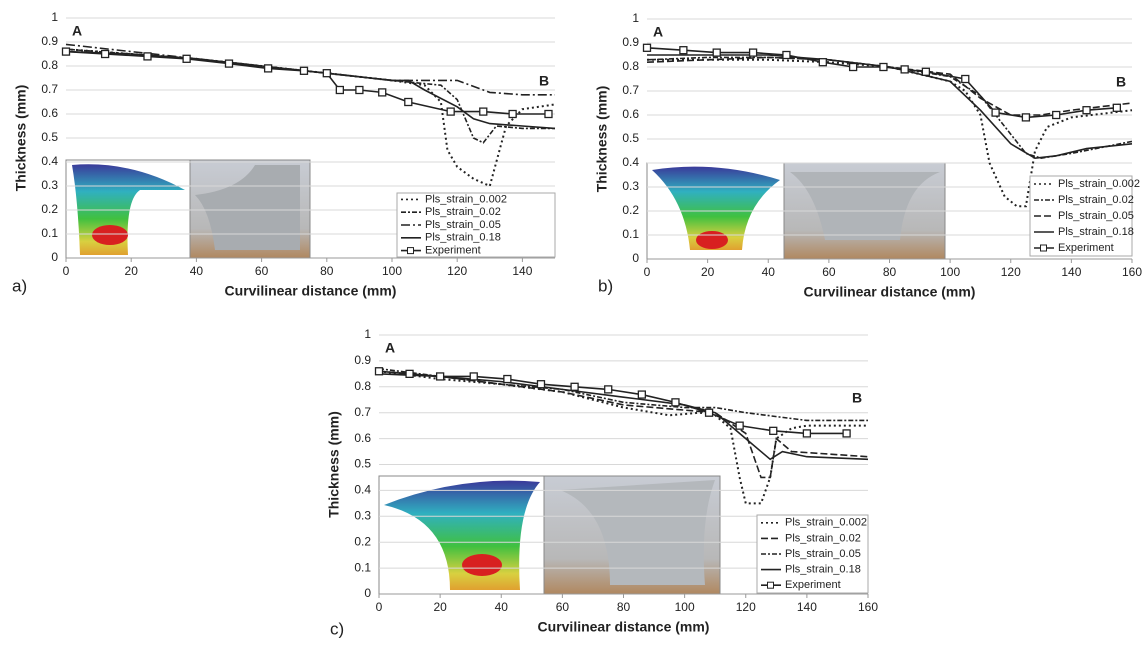  I want to click on inset-a, so click(188, 209).